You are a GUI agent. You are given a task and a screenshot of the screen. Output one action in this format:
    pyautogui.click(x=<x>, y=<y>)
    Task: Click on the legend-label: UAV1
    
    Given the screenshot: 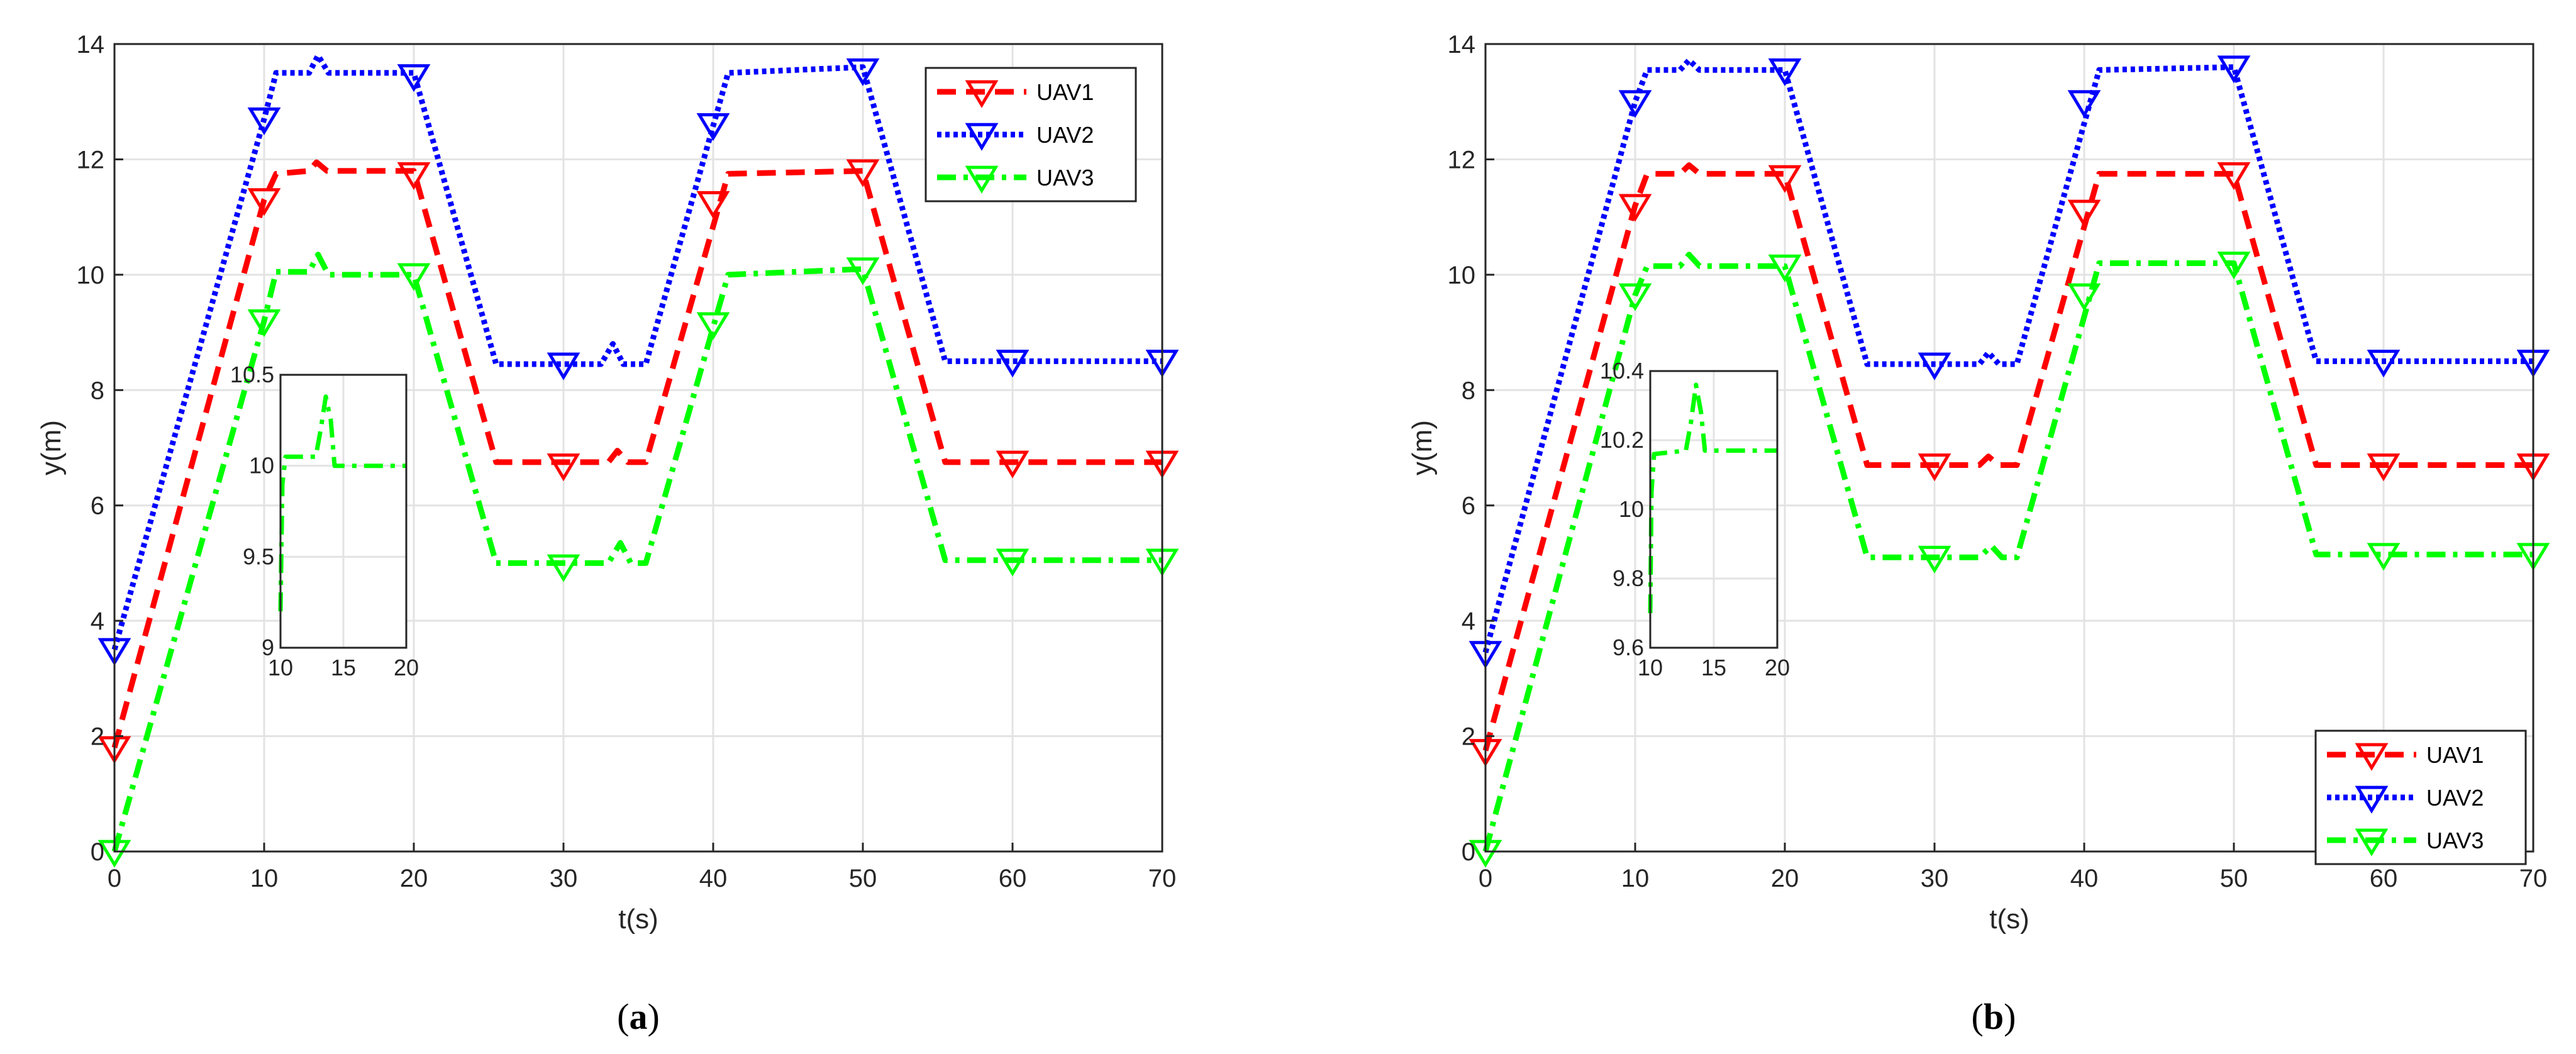 What is the action you would take?
    pyautogui.click(x=1065, y=92)
    